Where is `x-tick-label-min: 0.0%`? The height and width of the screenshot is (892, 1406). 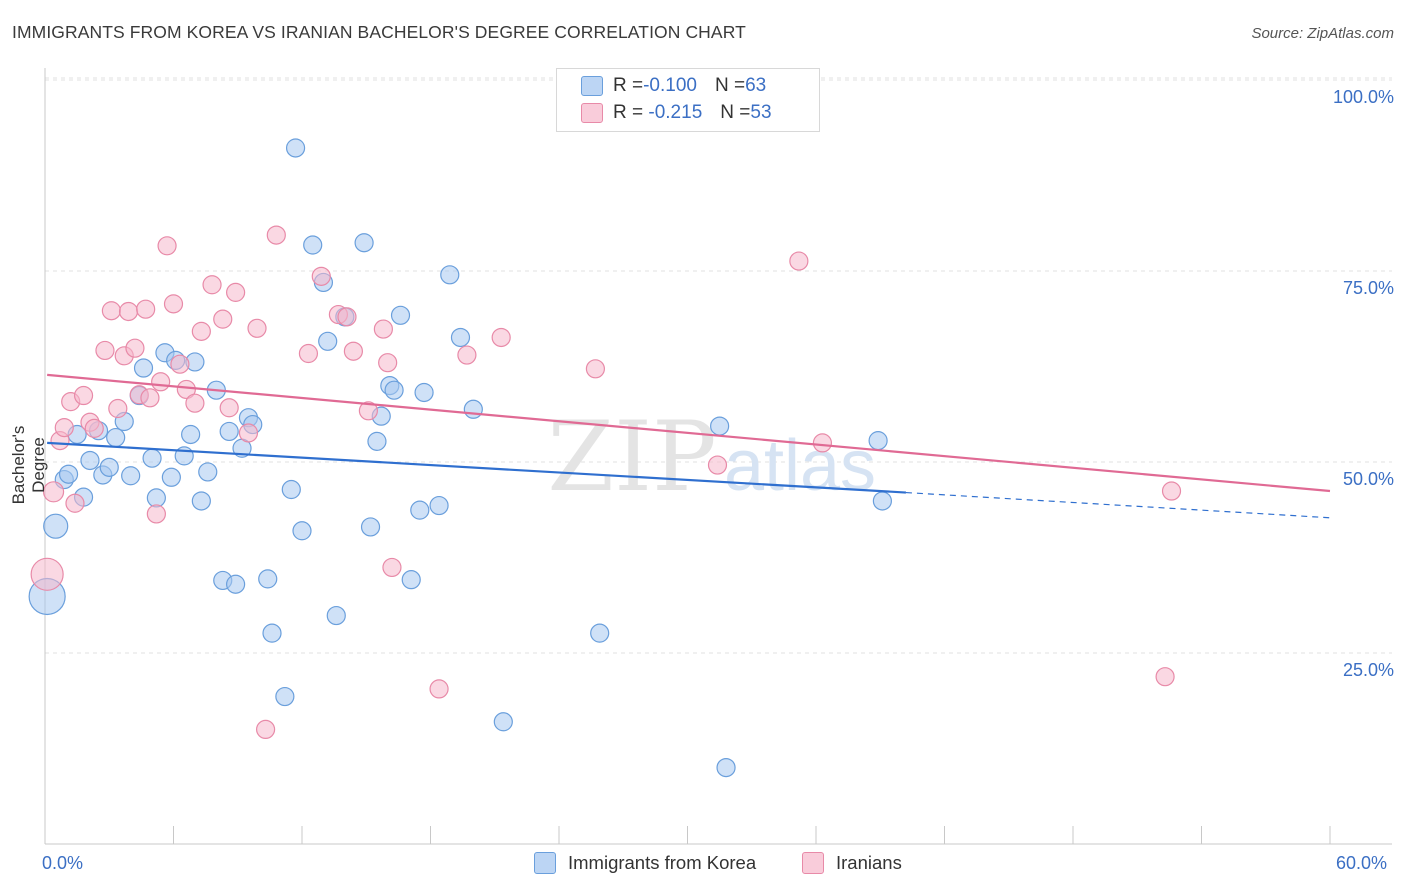 x-tick-label-min: 0.0% is located at coordinates (63, 863).